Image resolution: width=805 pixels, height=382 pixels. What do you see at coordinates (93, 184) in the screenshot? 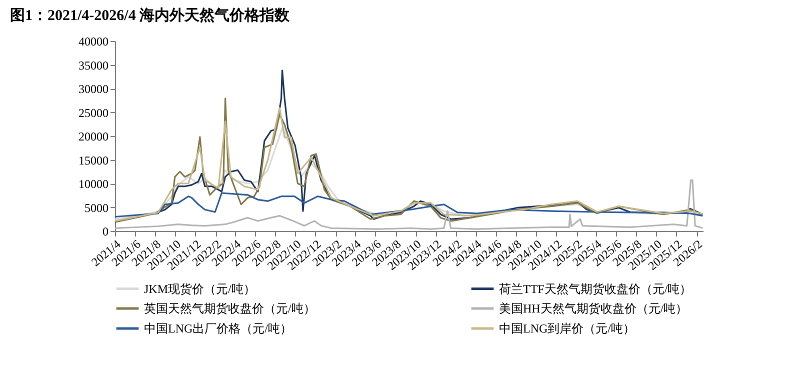
I see `y-tick-label: 10000` at bounding box center [93, 184].